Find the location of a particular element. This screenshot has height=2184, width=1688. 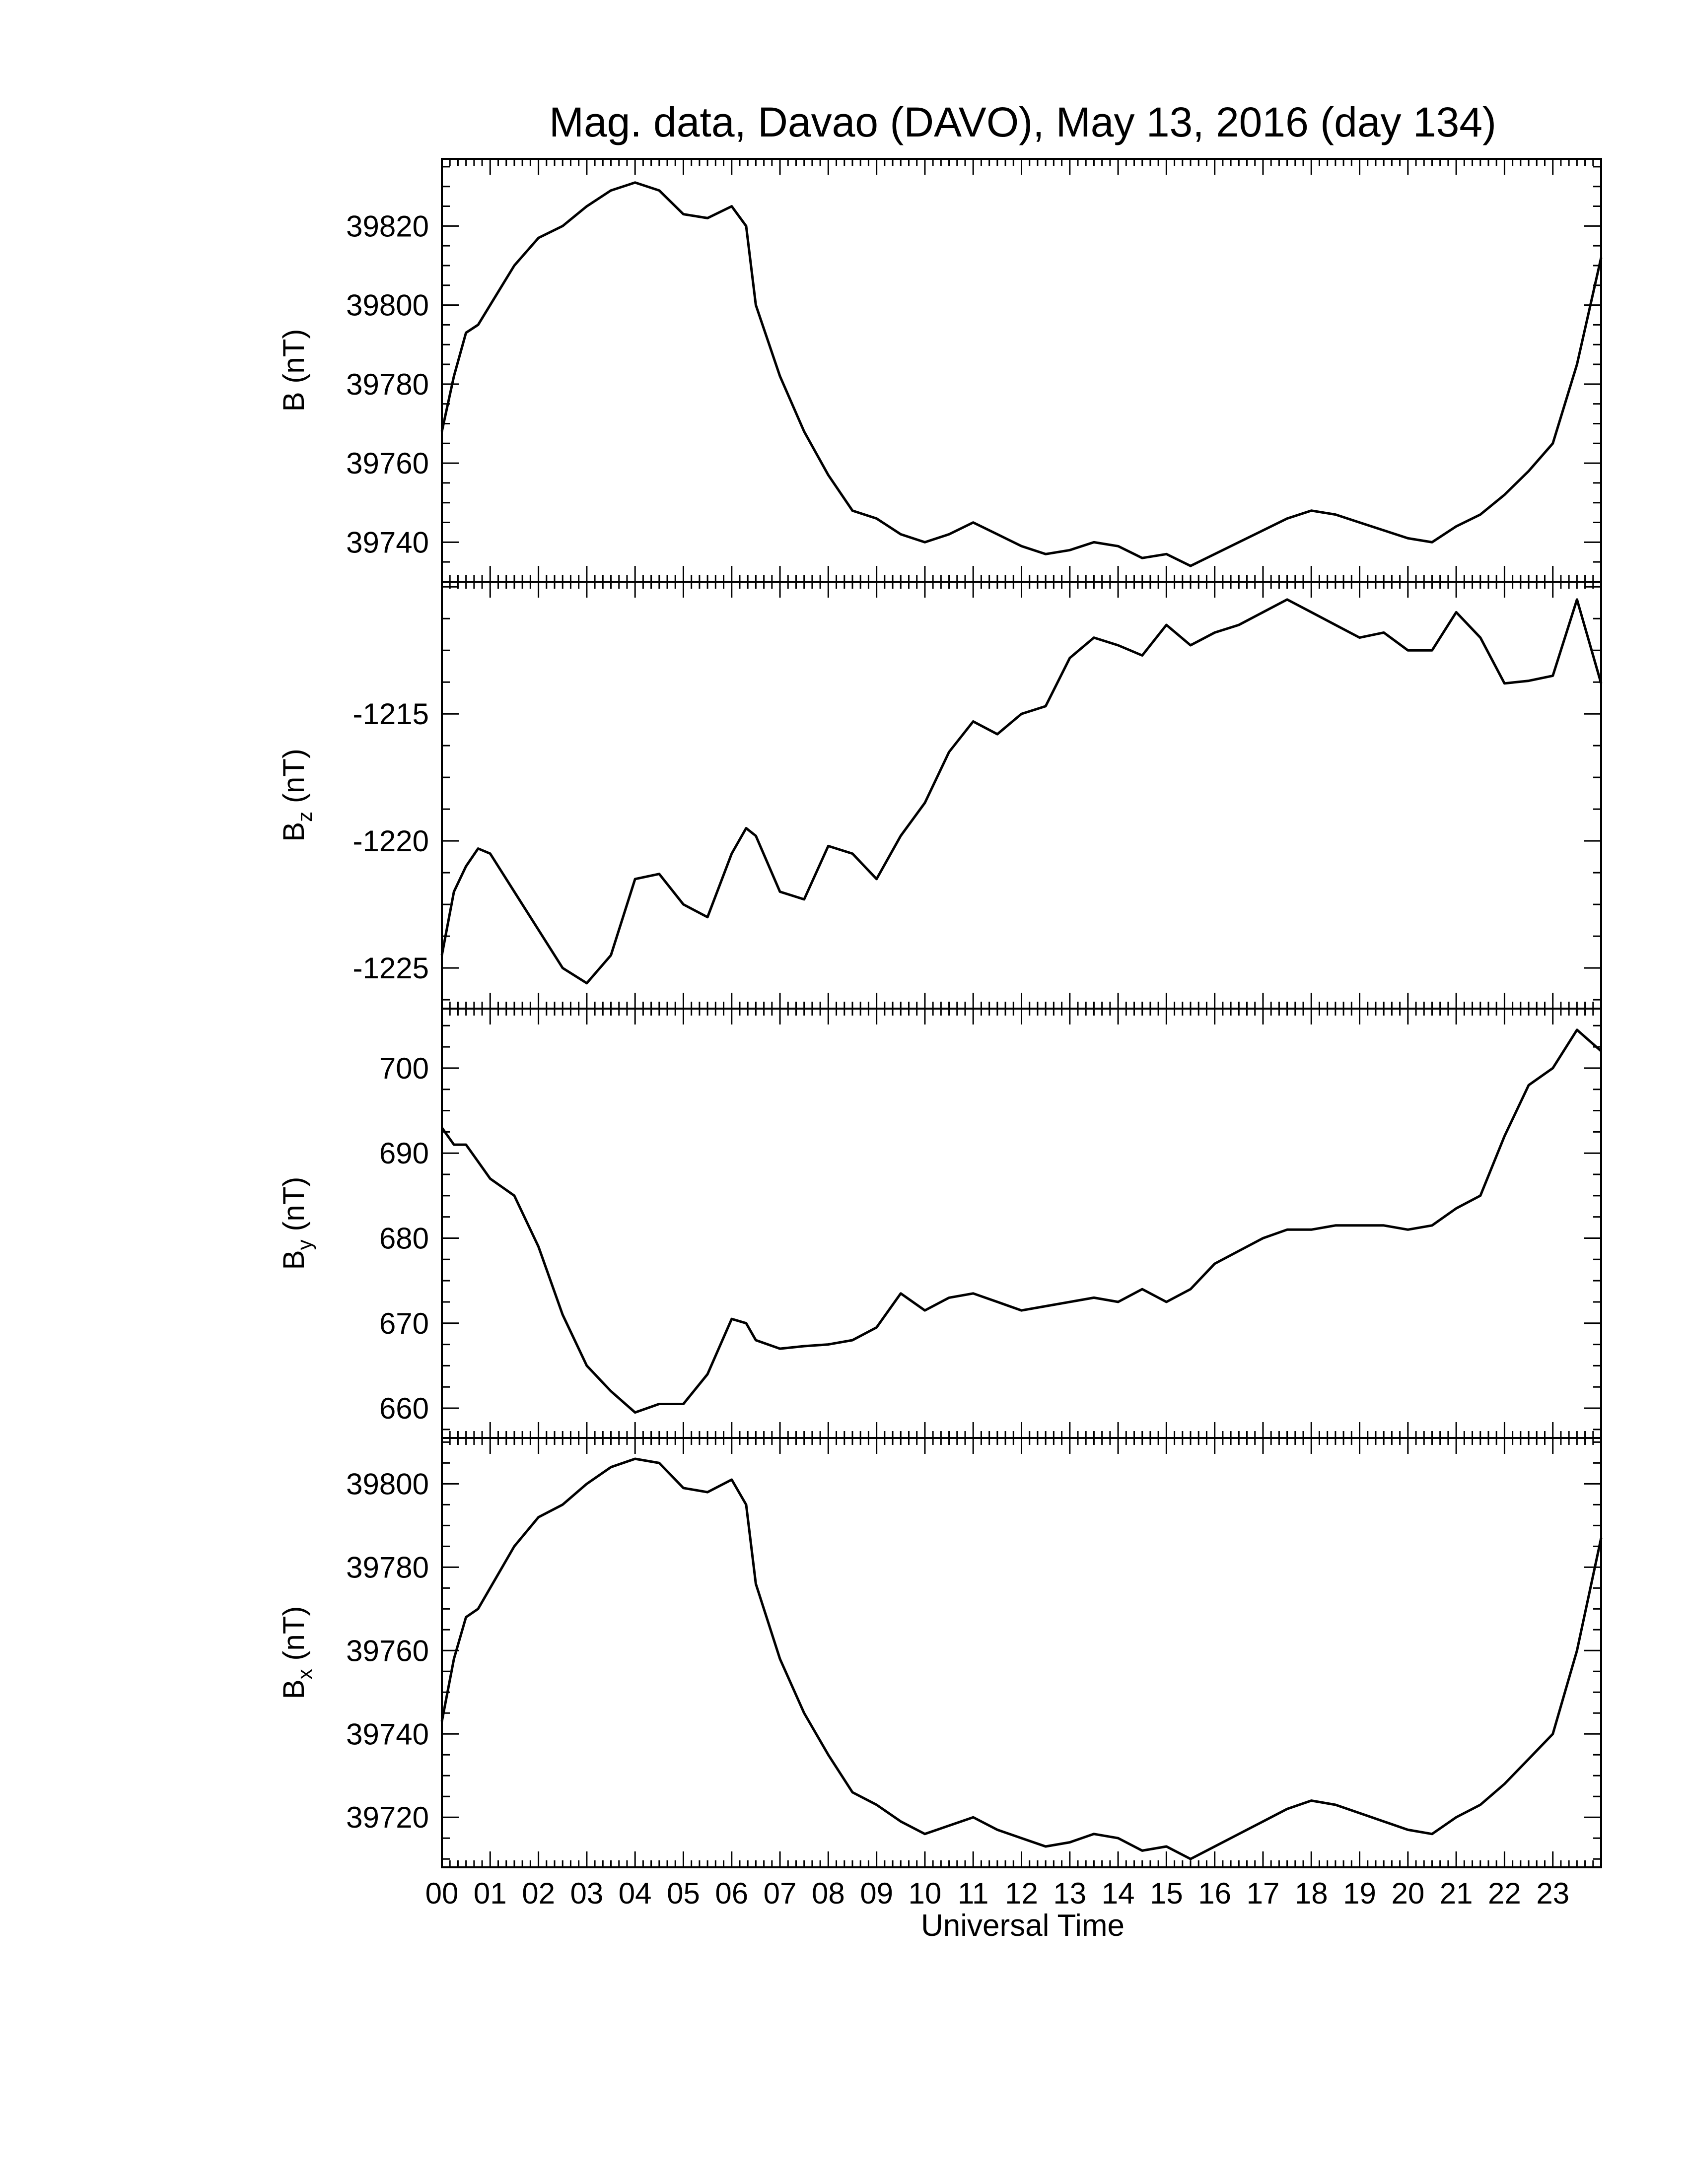

panel-2-y-tick-label-0: 660 is located at coordinates (404, 1408).